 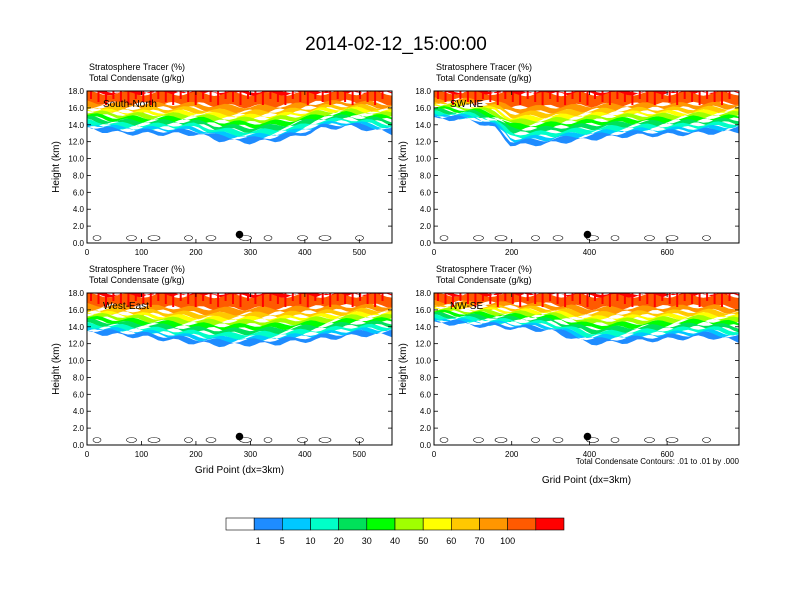 I want to click on x-tick-label: 0, so click(x=434, y=454).